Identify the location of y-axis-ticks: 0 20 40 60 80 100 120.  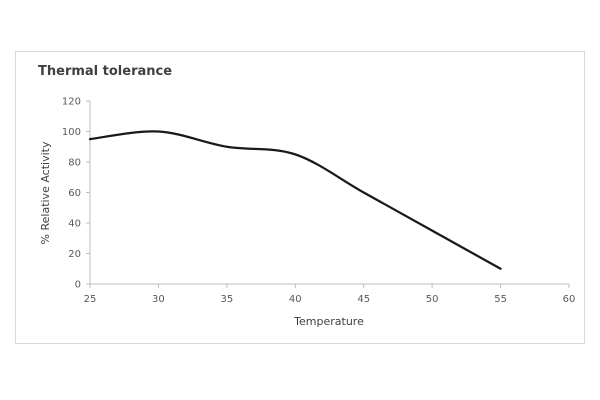
(76, 194).